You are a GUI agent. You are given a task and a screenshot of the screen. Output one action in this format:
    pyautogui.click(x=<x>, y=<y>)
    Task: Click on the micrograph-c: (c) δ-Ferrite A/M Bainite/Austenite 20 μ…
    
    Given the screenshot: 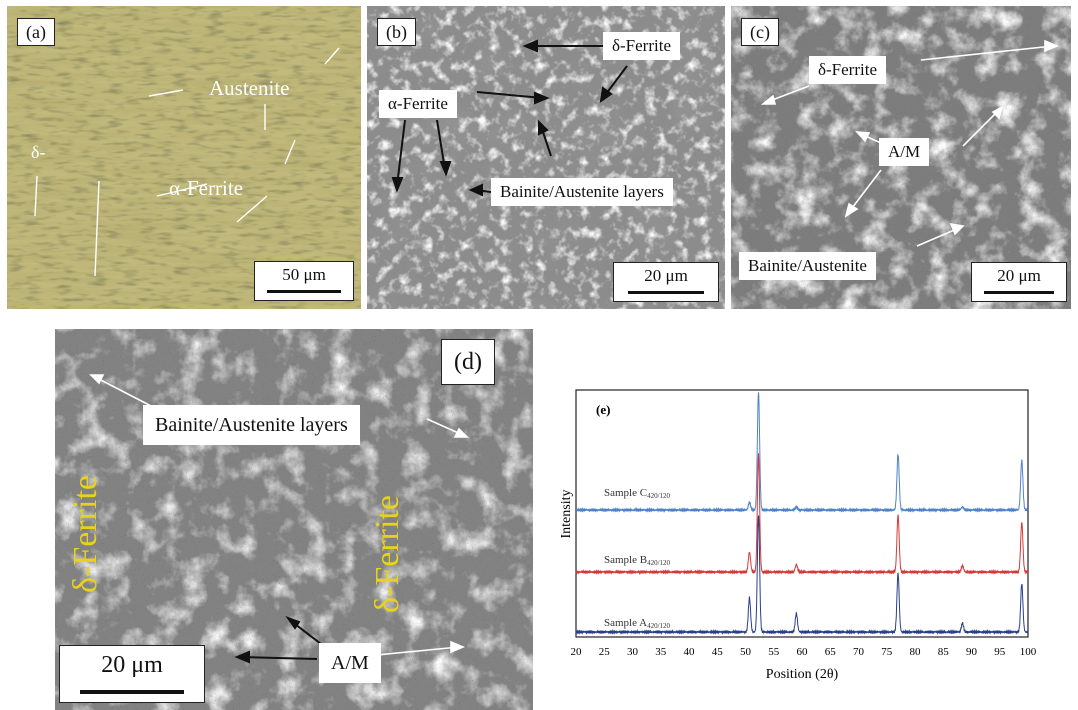 What is the action you would take?
    pyautogui.click(x=901, y=157)
    